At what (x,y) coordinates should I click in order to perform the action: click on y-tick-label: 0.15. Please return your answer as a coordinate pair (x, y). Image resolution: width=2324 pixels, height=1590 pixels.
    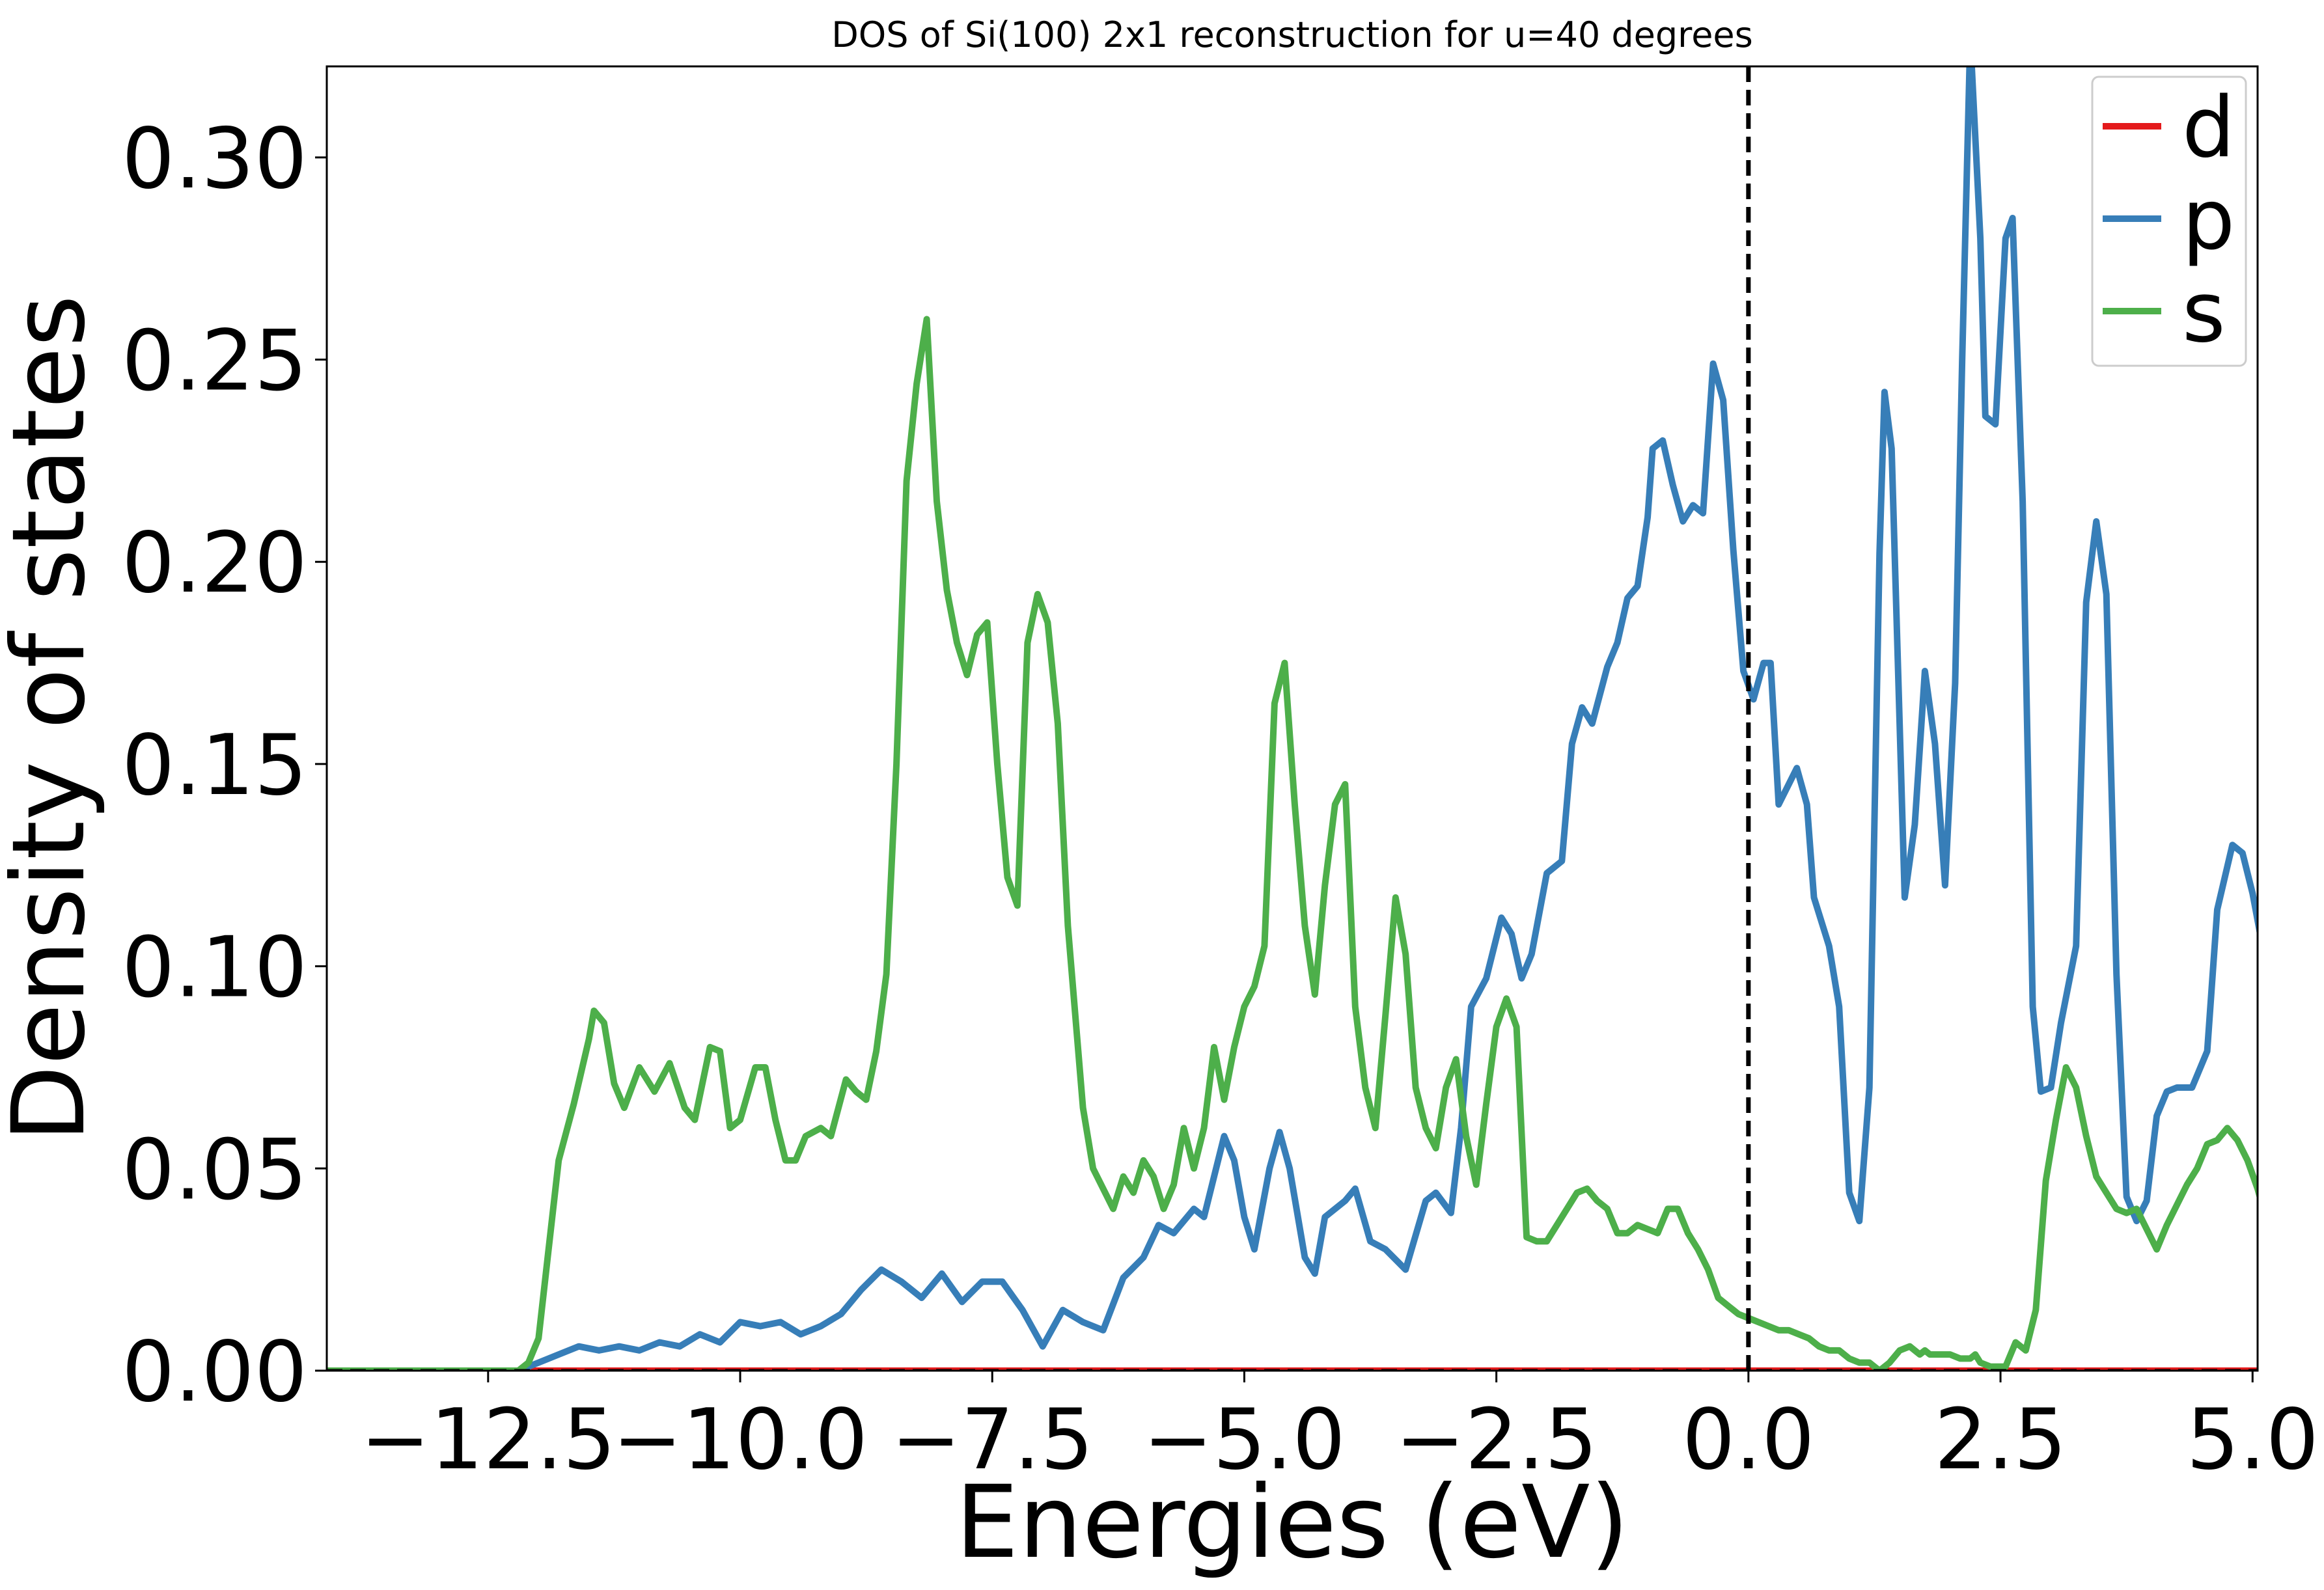
    Looking at the image, I should click on (214, 765).